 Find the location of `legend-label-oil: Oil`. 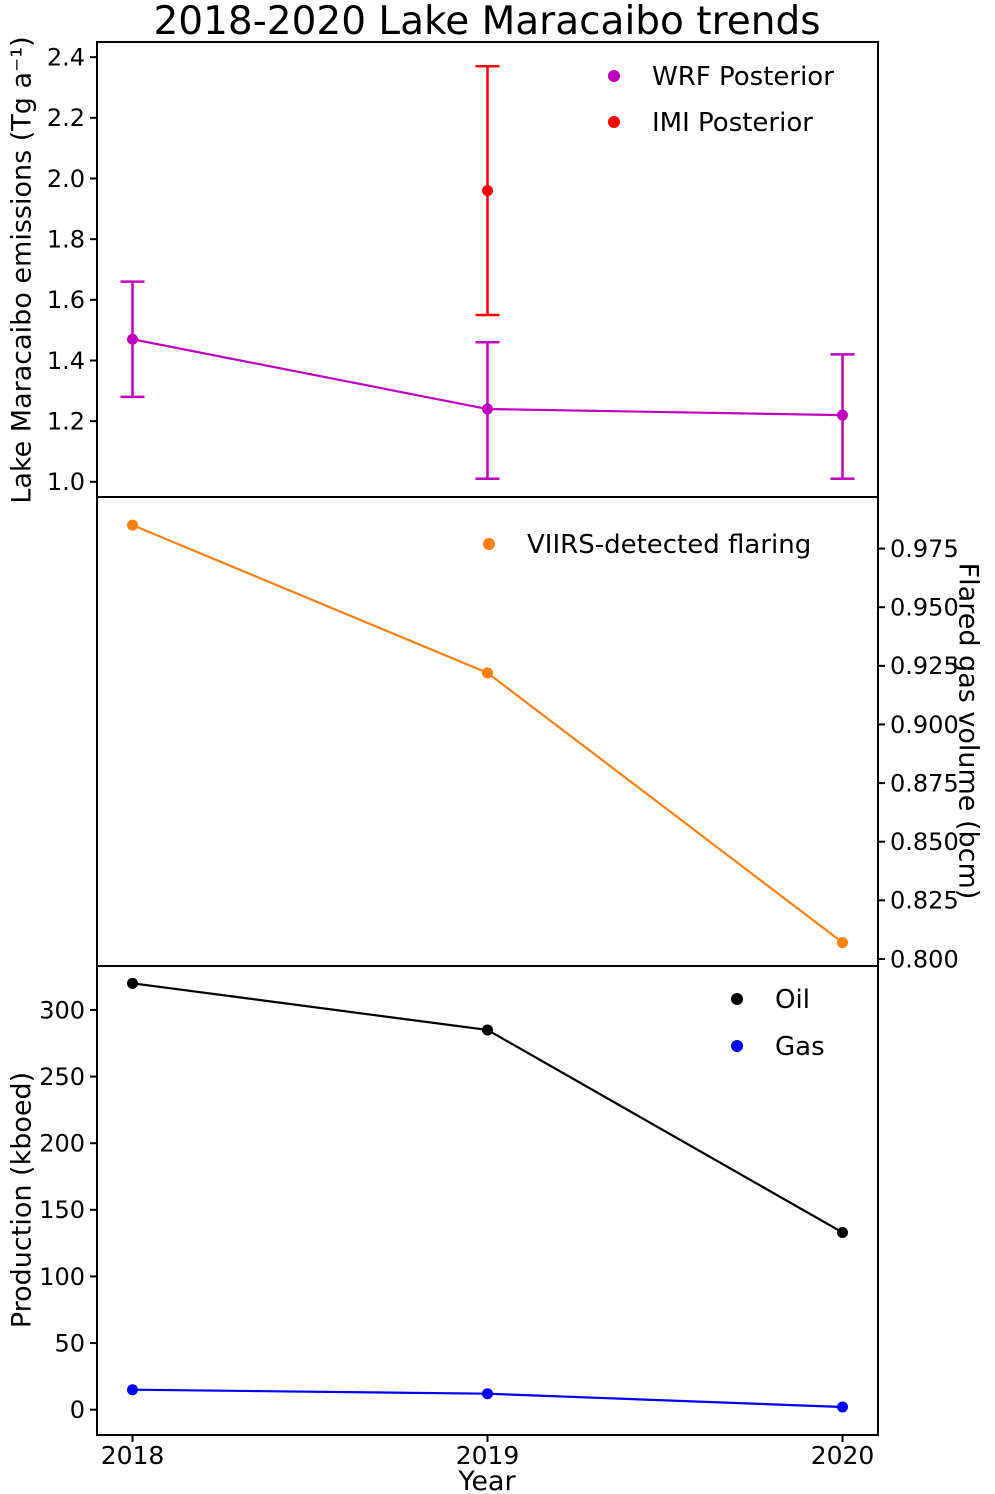

legend-label-oil: Oil is located at coordinates (792, 1000).